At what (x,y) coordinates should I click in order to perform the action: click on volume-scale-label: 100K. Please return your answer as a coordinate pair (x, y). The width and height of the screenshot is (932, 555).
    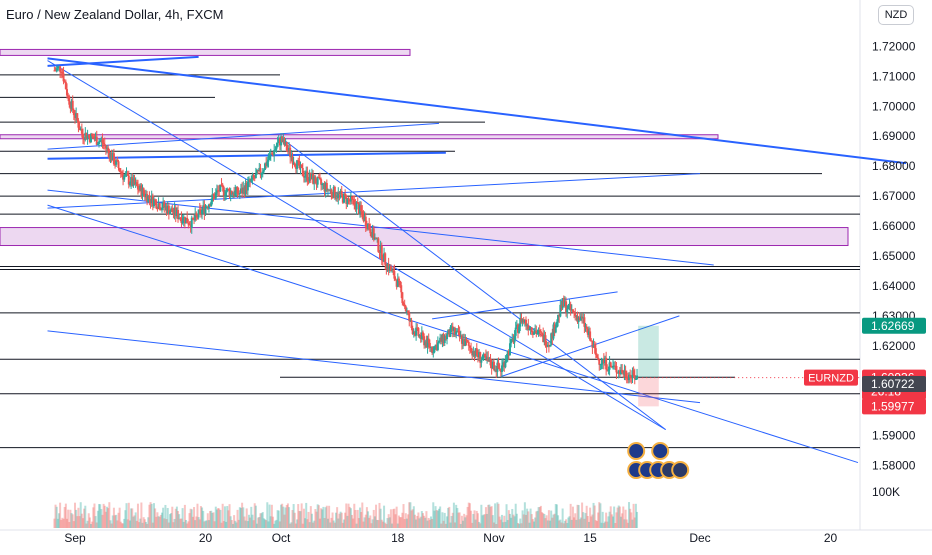
    Looking at the image, I should click on (886, 492).